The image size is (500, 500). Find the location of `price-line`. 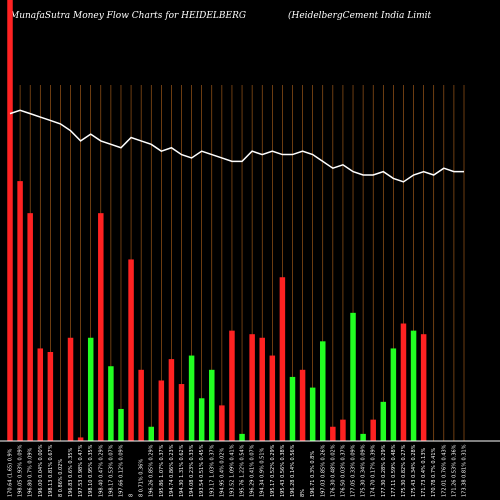

price-line is located at coordinates (236, 146).